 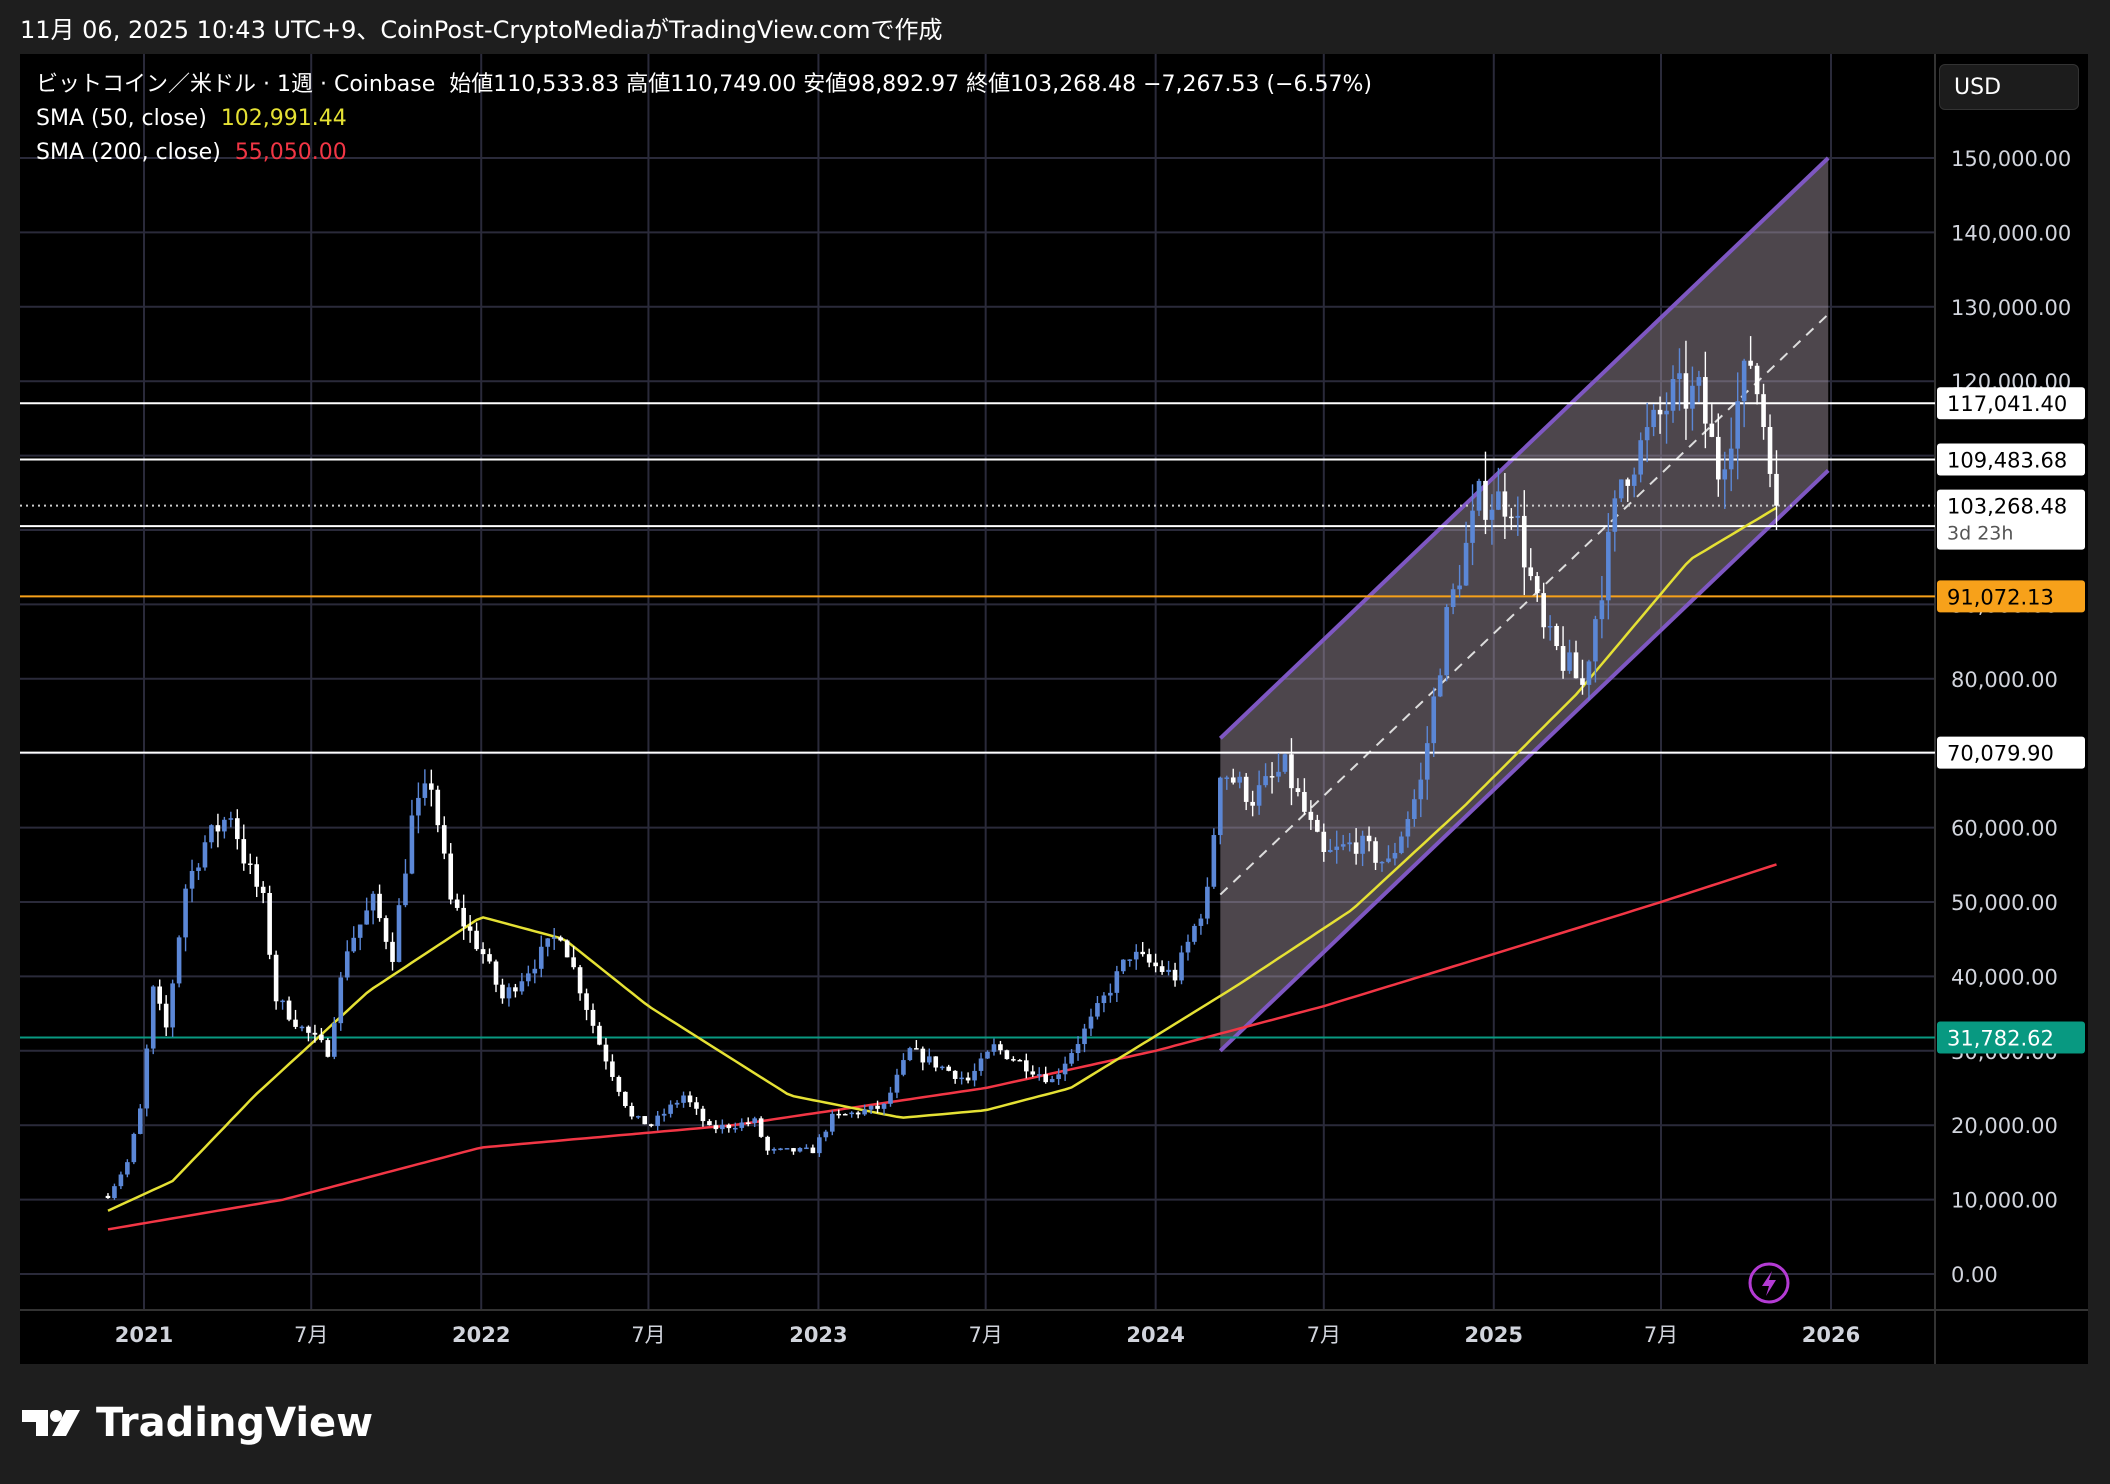 I want to click on price-tick-label: 140,000.00, so click(x=2011, y=233).